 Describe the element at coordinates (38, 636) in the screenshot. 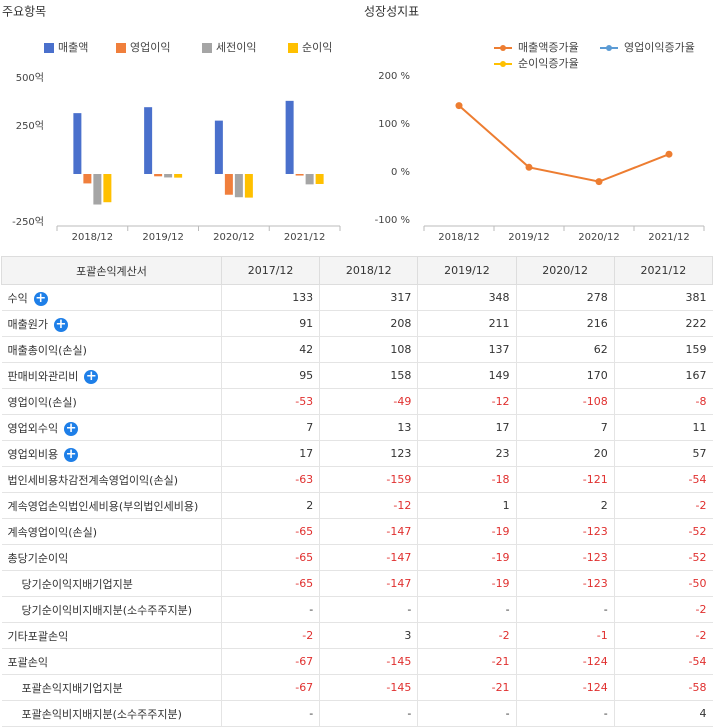

I see `row-label: 기타포괄손익` at that location.